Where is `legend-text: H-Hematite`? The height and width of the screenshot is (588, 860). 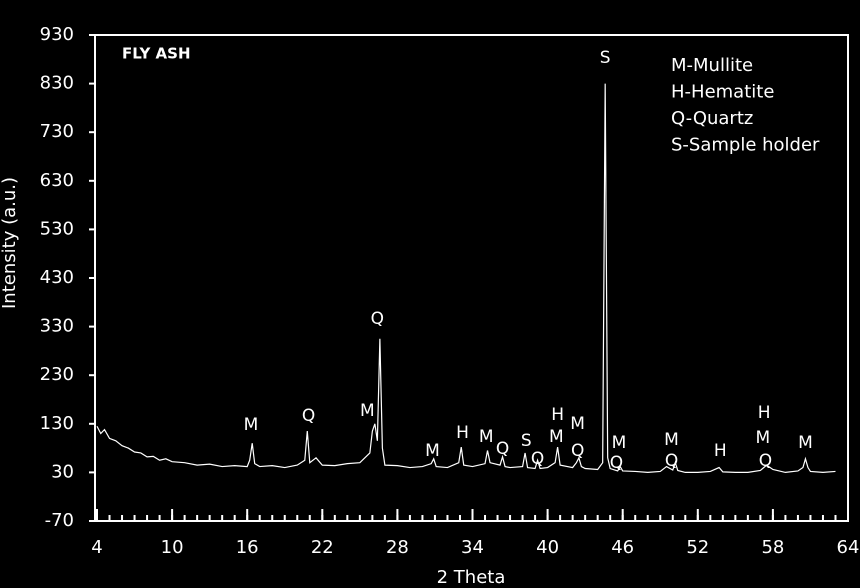 legend-text: H-Hematite is located at coordinates (722, 92).